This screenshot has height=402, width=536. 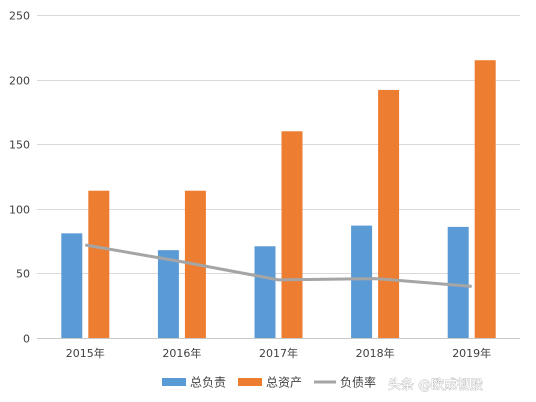 What do you see at coordinates (19, 210) in the screenshot?
I see `y-tick-label: 100` at bounding box center [19, 210].